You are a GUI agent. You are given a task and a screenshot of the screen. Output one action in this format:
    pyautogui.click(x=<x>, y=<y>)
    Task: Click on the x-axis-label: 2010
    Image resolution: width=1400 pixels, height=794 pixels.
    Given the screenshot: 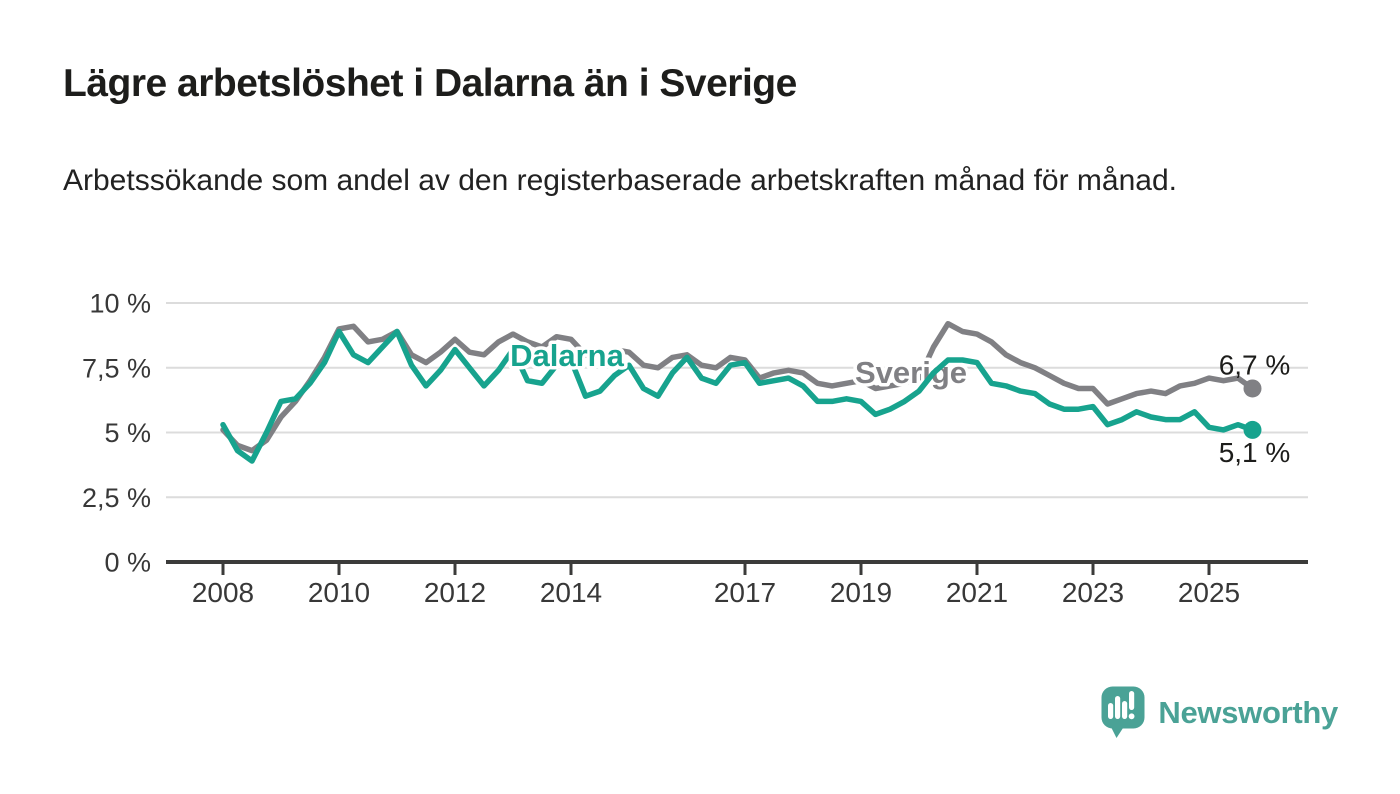 What is the action you would take?
    pyautogui.click(x=339, y=592)
    